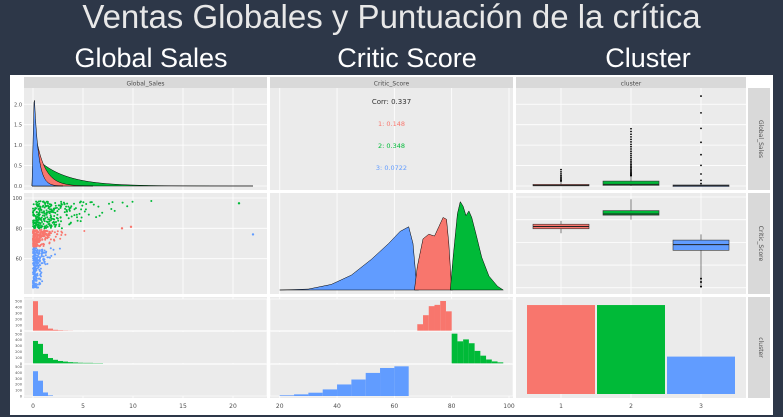 The height and width of the screenshot is (417, 783). What do you see at coordinates (631, 213) in the screenshot?
I see `boxplot-box` at bounding box center [631, 213].